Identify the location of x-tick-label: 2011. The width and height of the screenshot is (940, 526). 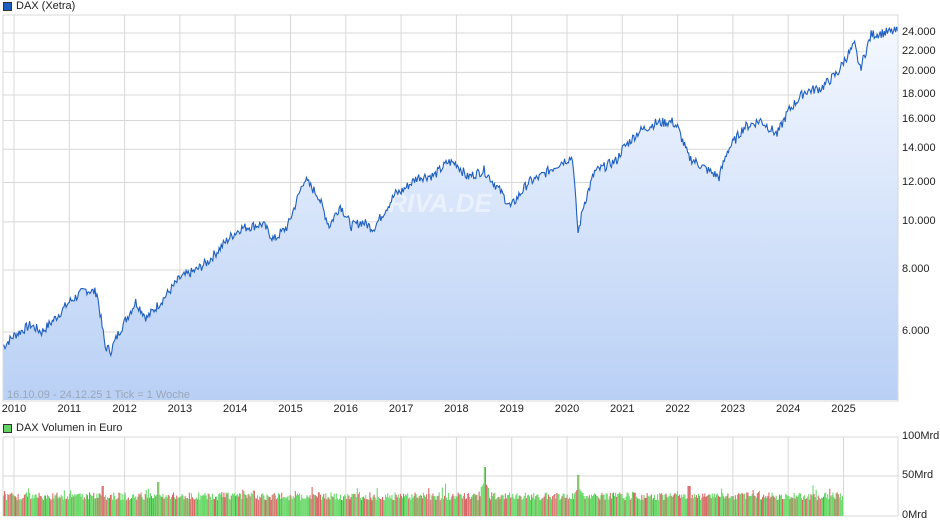
(69, 409).